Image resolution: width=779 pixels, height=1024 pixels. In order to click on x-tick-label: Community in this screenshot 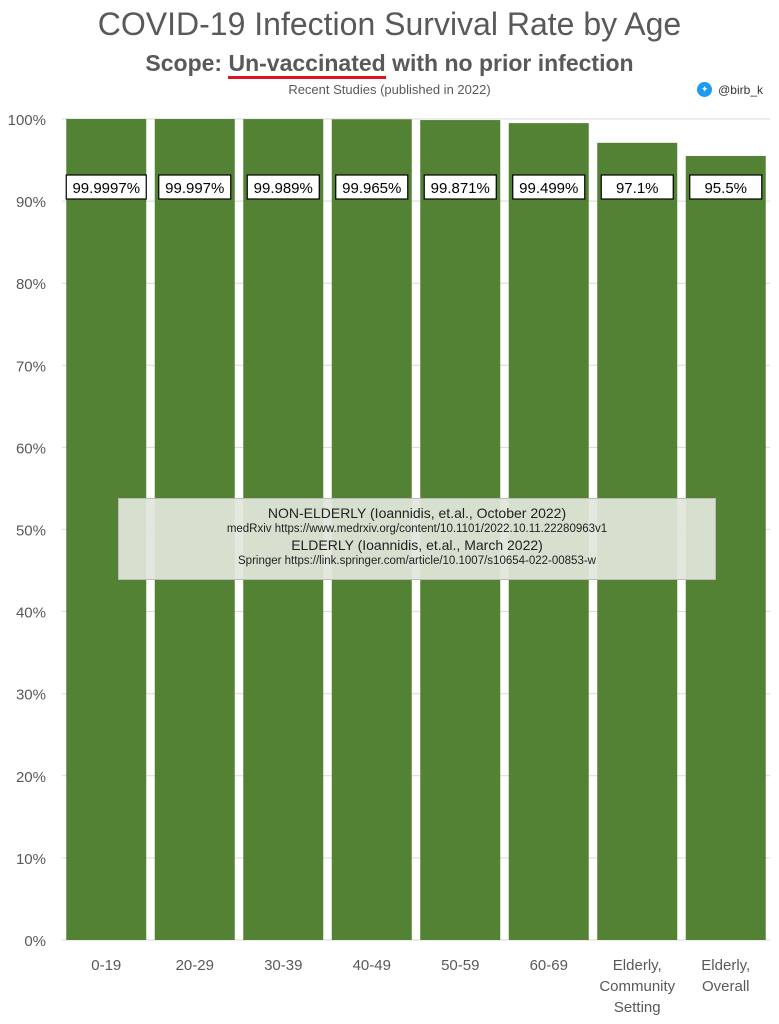, I will do `click(637, 986)`.